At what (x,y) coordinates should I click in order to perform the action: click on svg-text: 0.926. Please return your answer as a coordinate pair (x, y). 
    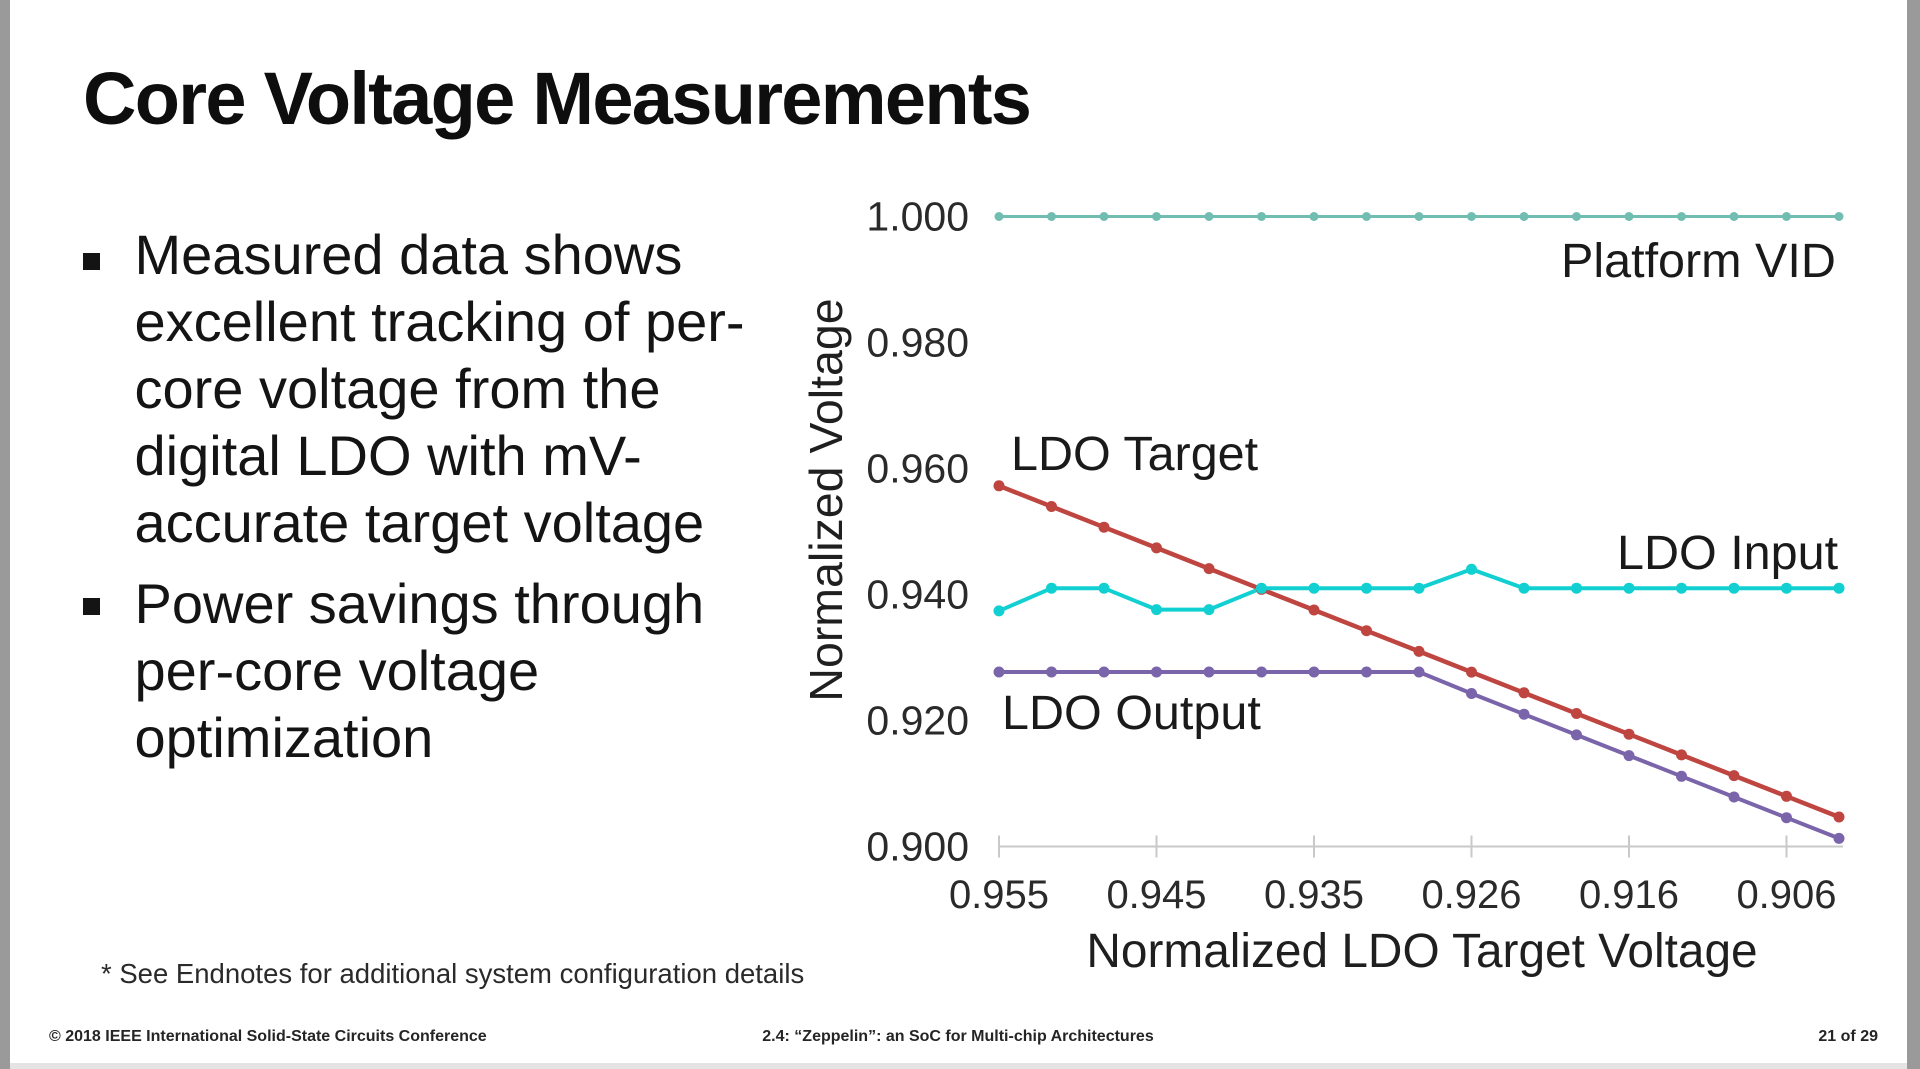
    Looking at the image, I should click on (1471, 895).